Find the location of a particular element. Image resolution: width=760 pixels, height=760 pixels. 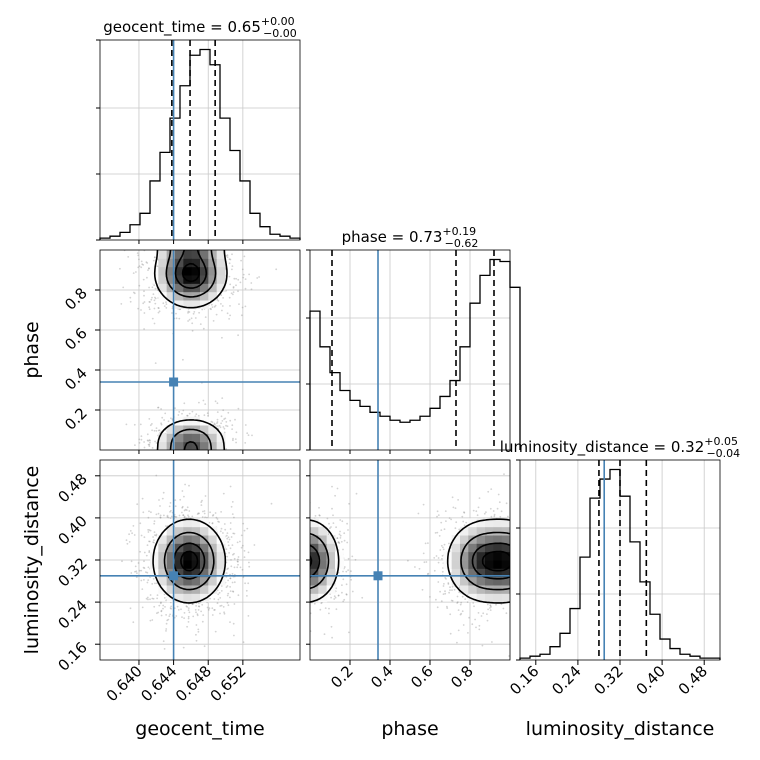

x-axis-label: luminosity_distance is located at coordinates (620, 729).